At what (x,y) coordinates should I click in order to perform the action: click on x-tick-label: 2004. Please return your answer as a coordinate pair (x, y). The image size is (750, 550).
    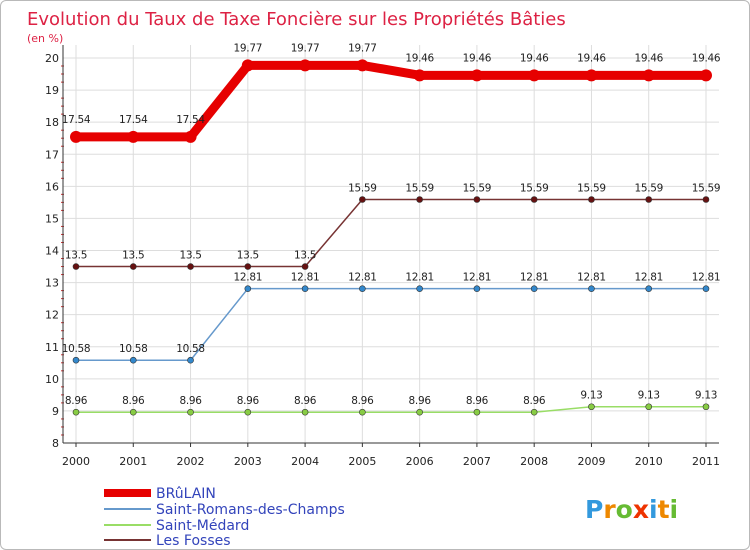
    Looking at the image, I should click on (305, 461).